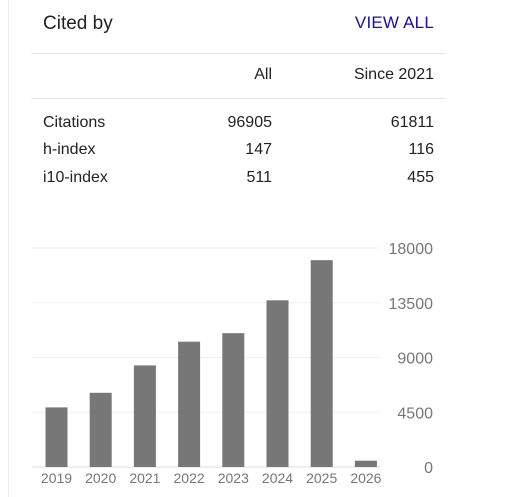 The image size is (509, 497). I want to click on x-tick-label: 2021, so click(144, 478).